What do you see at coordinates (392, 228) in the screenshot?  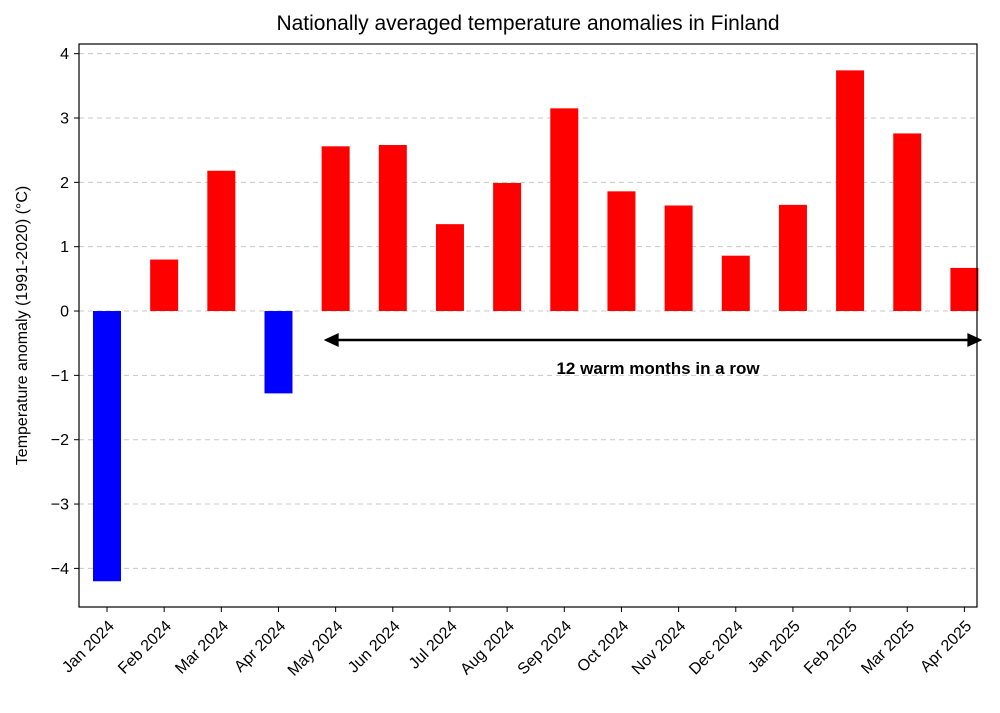 I see `bar-jun-2024` at bounding box center [392, 228].